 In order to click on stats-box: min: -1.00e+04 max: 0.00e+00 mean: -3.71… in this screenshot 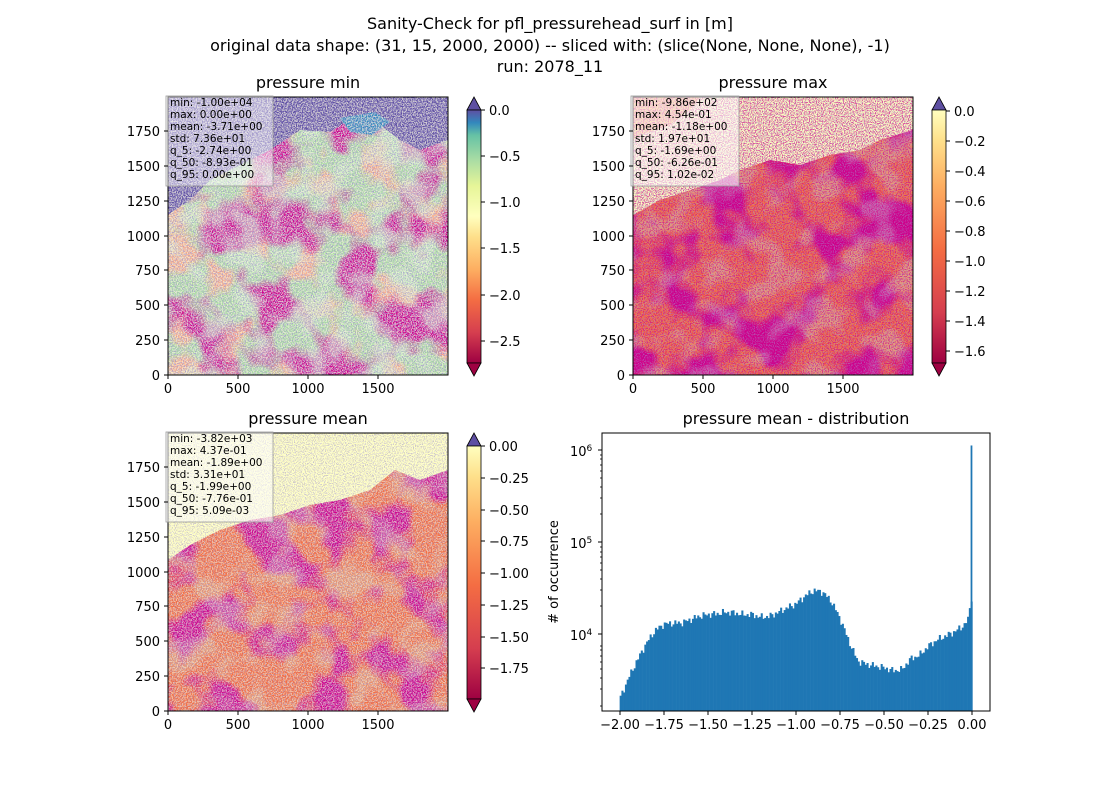, I will do `click(219, 141)`.